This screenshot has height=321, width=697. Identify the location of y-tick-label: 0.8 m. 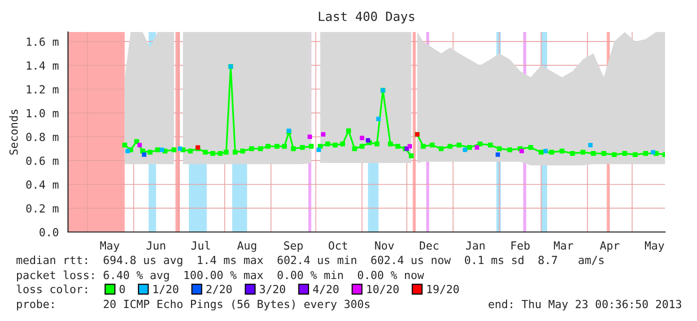
(42, 137).